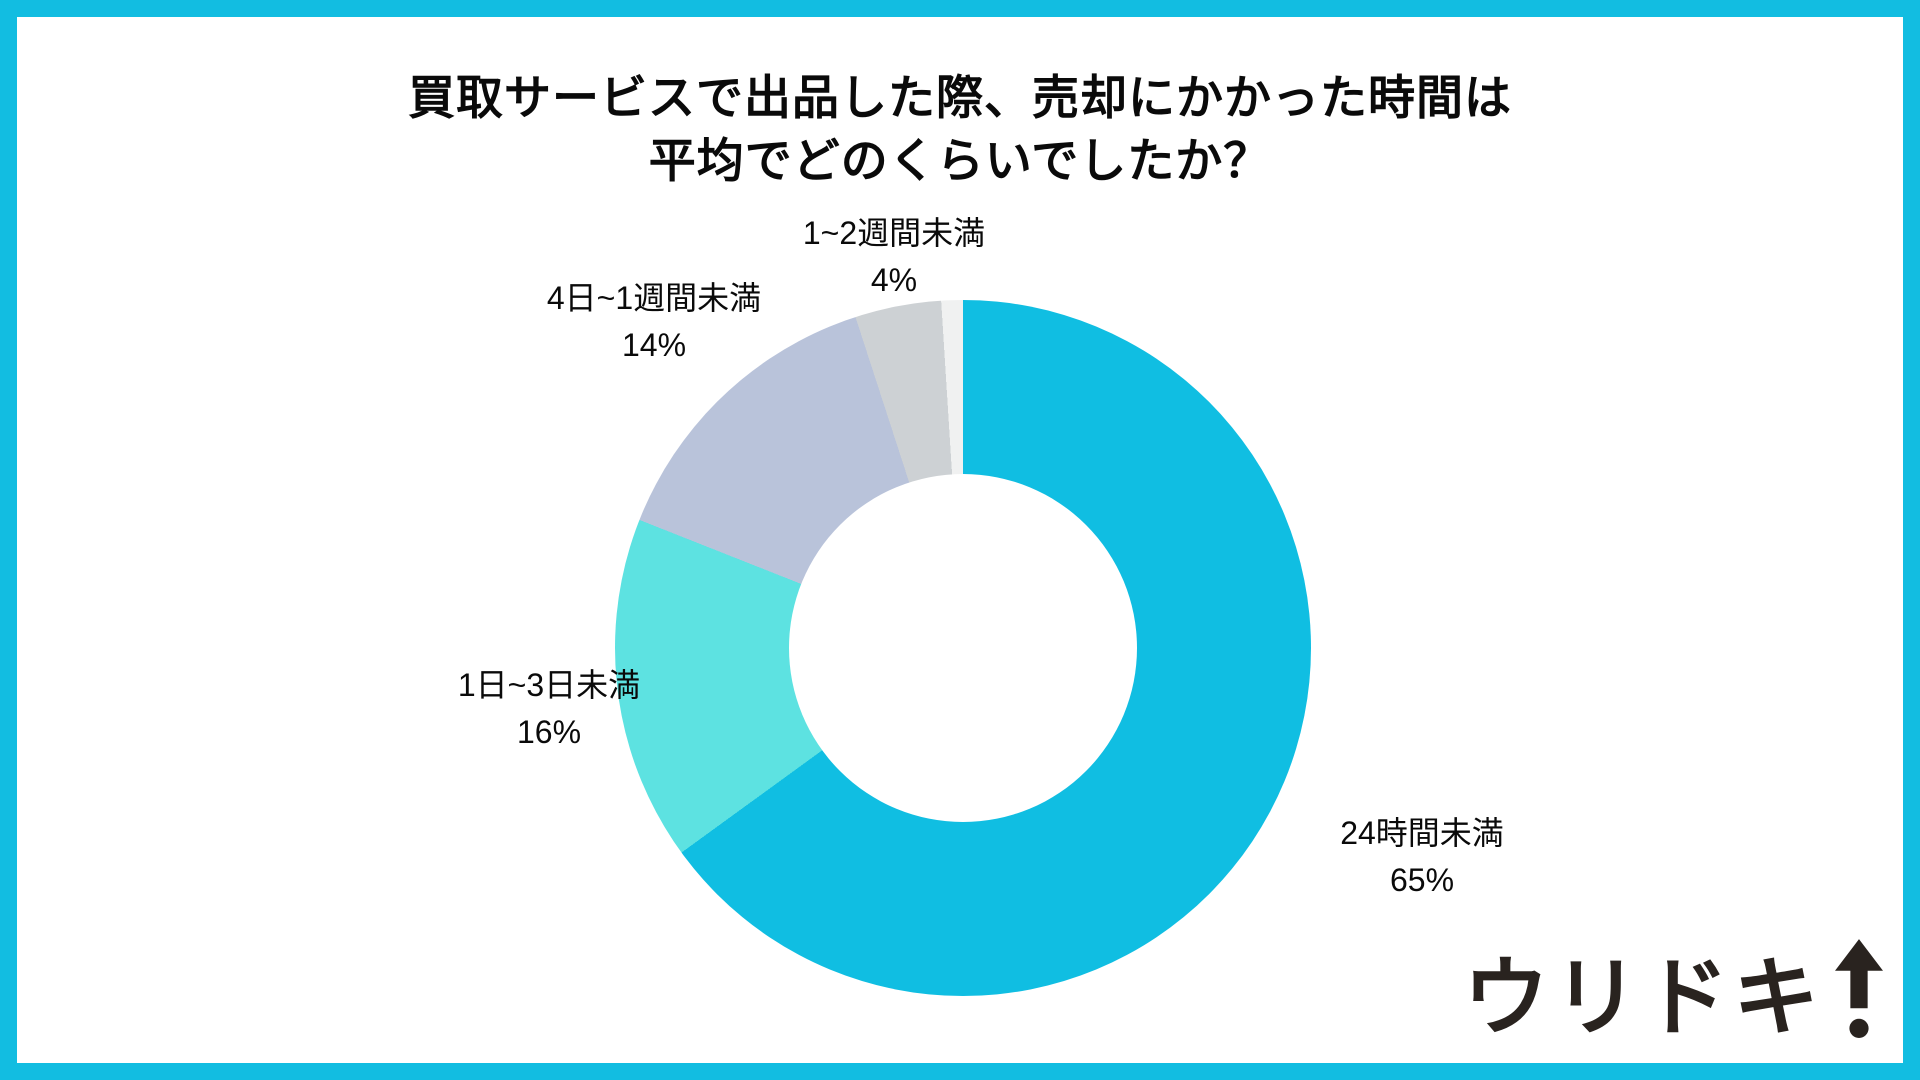 The width and height of the screenshot is (1920, 1080). What do you see at coordinates (894, 257) in the screenshot?
I see `slice-label-1-2-weeks: 1~2週間未満 4%` at bounding box center [894, 257].